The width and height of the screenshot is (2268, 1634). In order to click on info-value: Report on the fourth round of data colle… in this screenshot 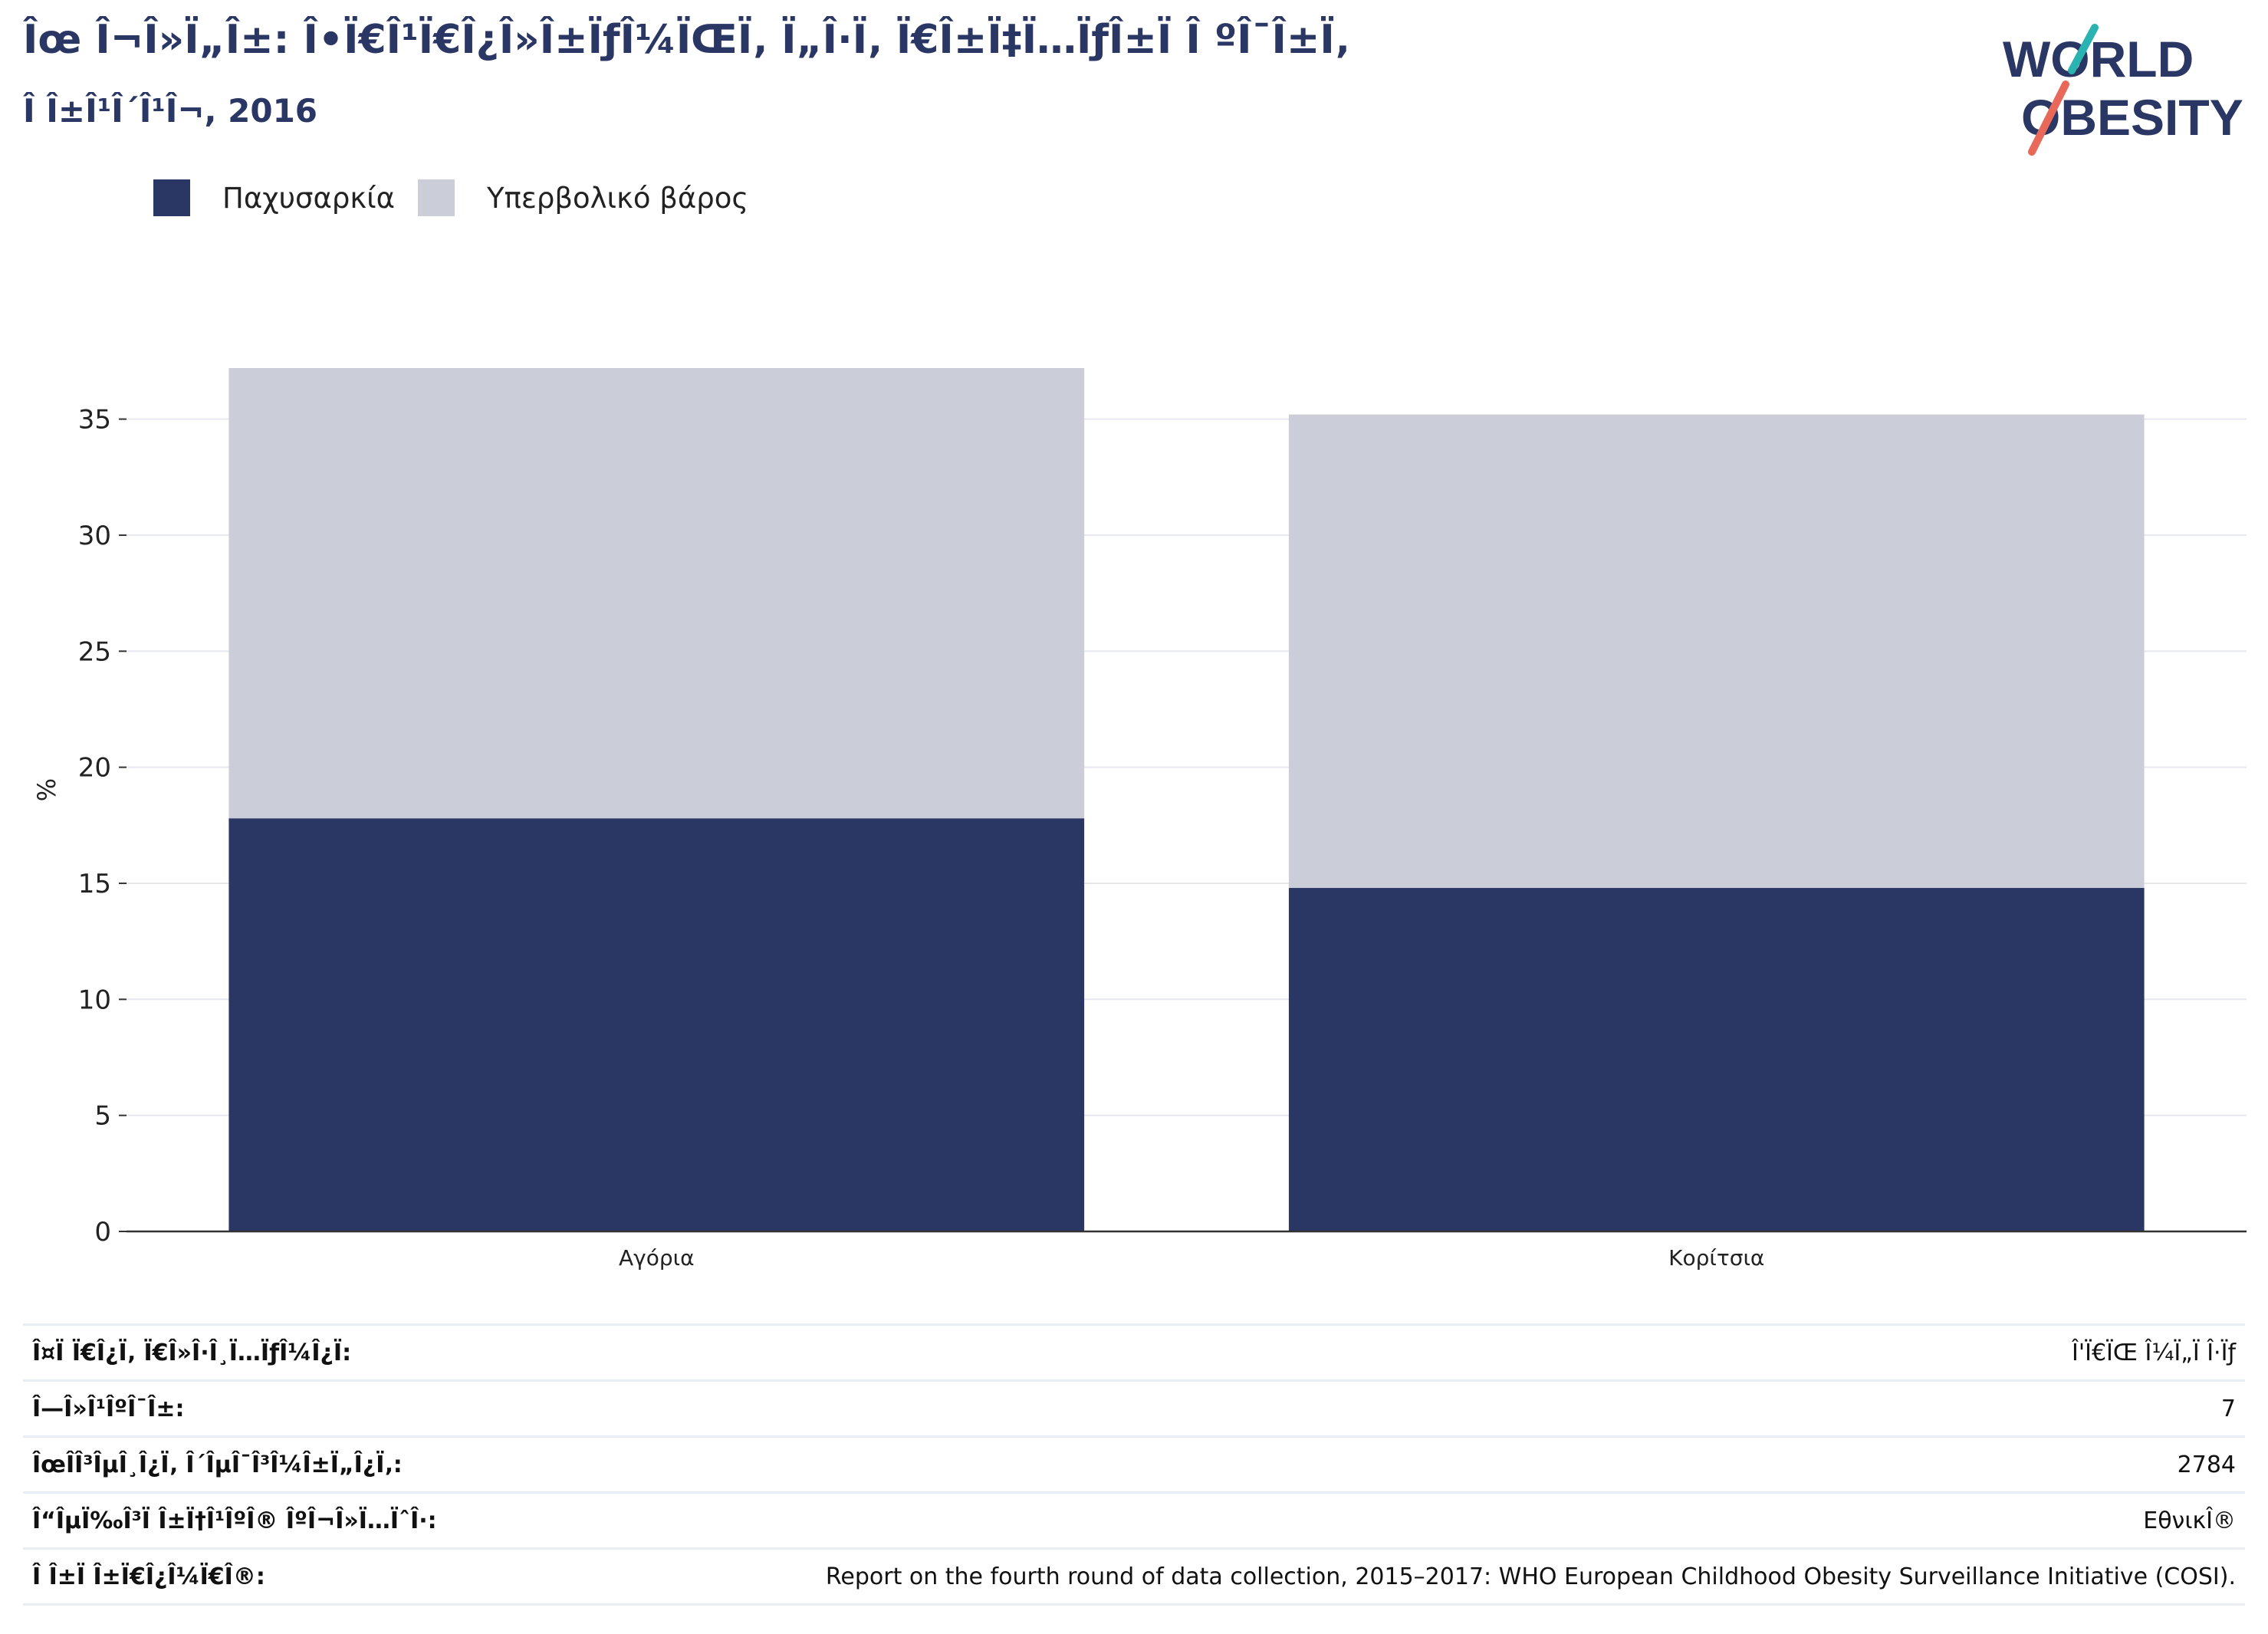, I will do `click(1530, 1576)`.